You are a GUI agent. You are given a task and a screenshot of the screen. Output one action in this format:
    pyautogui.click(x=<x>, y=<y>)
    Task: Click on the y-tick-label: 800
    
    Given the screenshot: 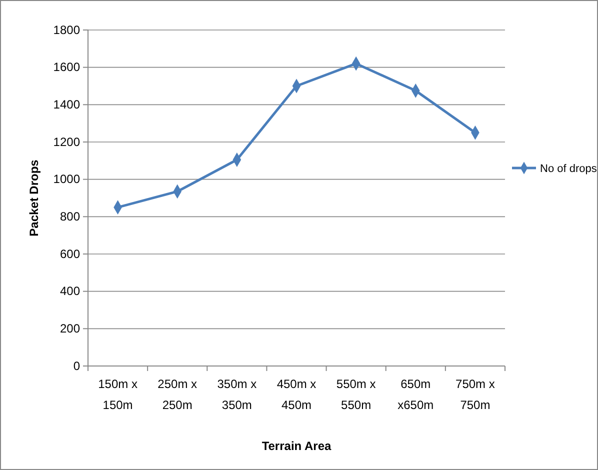 What is the action you would take?
    pyautogui.click(x=70, y=217)
    